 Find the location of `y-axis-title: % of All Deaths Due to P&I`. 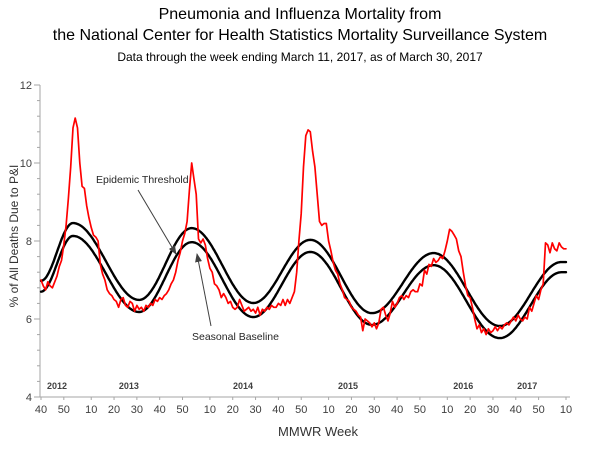

y-axis-title: % of All Deaths Due to P&I is located at coordinates (14, 236).